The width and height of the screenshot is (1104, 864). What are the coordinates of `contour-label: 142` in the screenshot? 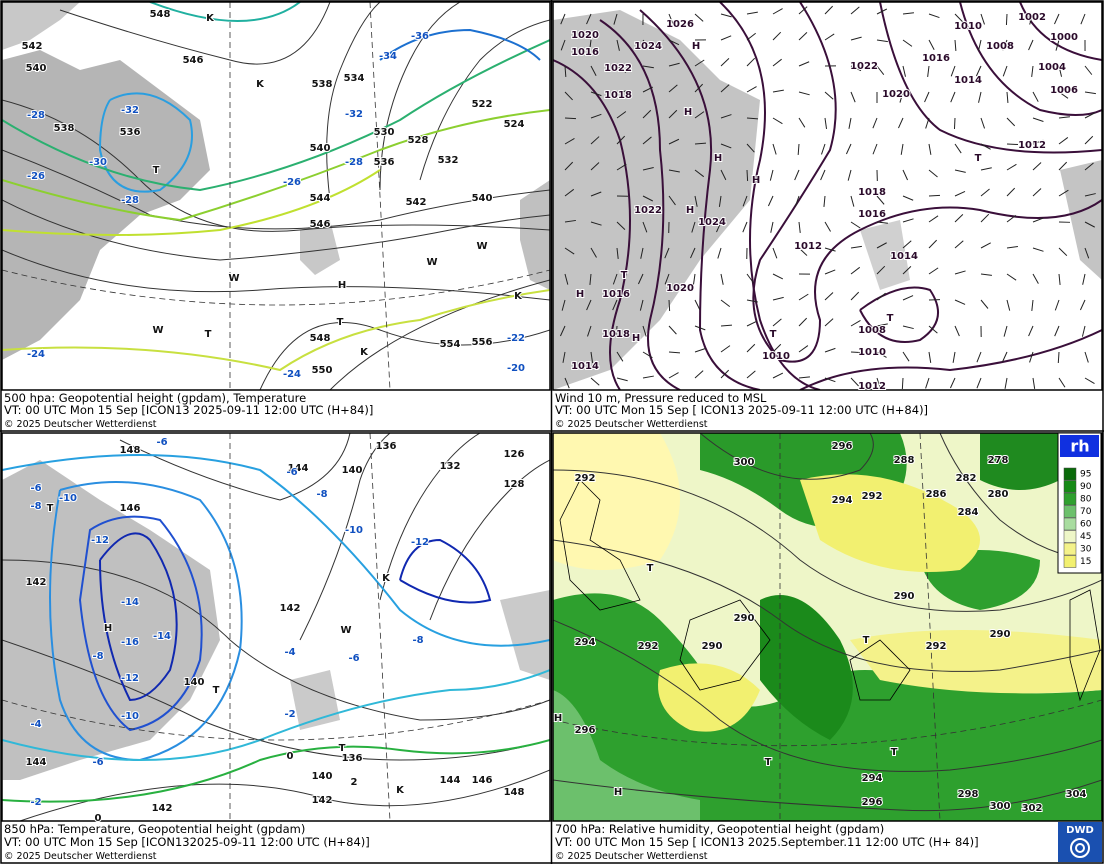 It's located at (162, 808).